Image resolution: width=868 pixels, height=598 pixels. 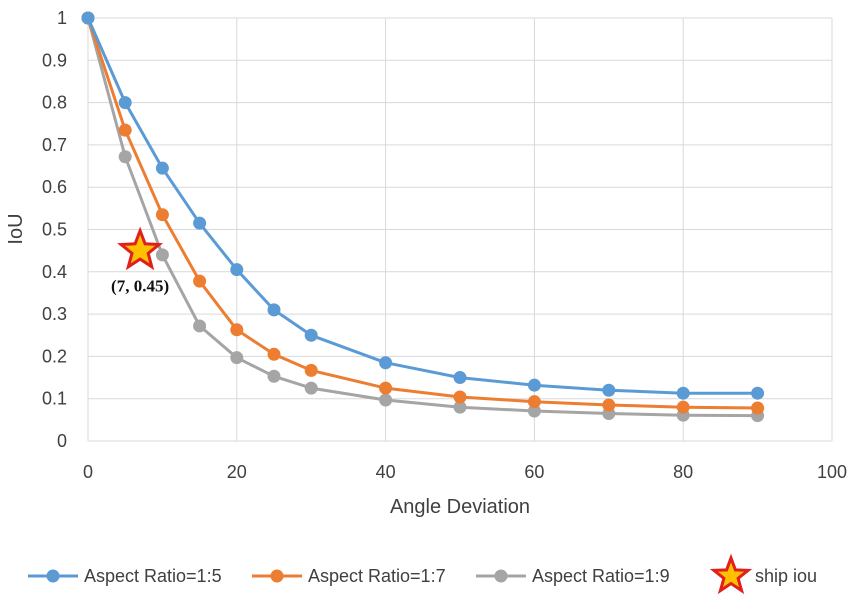 I want to click on x-tick-label: 20, so click(x=237, y=472).